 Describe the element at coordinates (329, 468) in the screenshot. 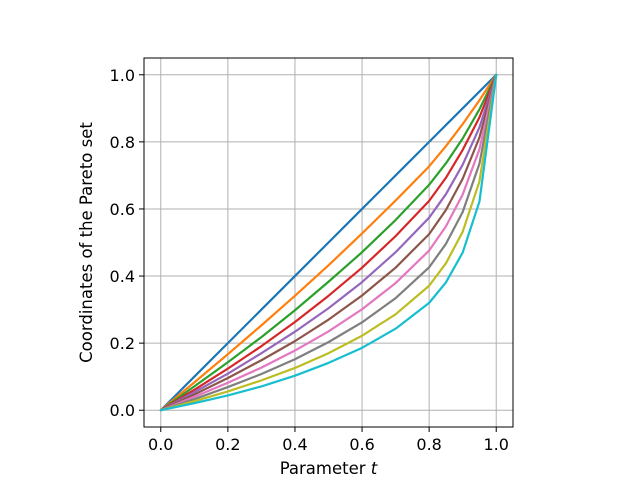

I see `x-axis-label: Parameter t` at that location.